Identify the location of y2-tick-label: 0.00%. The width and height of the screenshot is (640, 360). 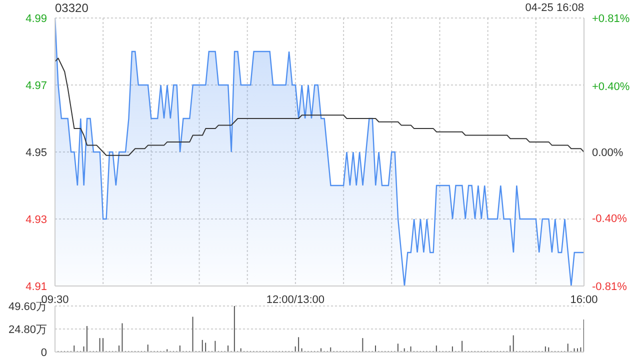
(608, 153).